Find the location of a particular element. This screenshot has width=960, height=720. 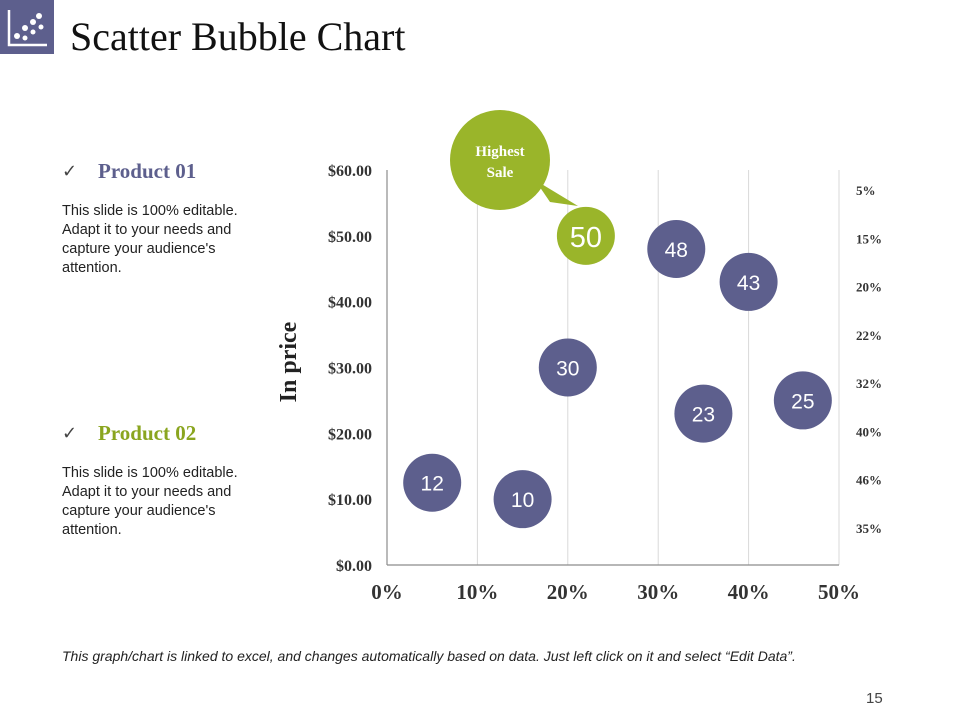

bubble-value-label: 43 is located at coordinates (748, 283).